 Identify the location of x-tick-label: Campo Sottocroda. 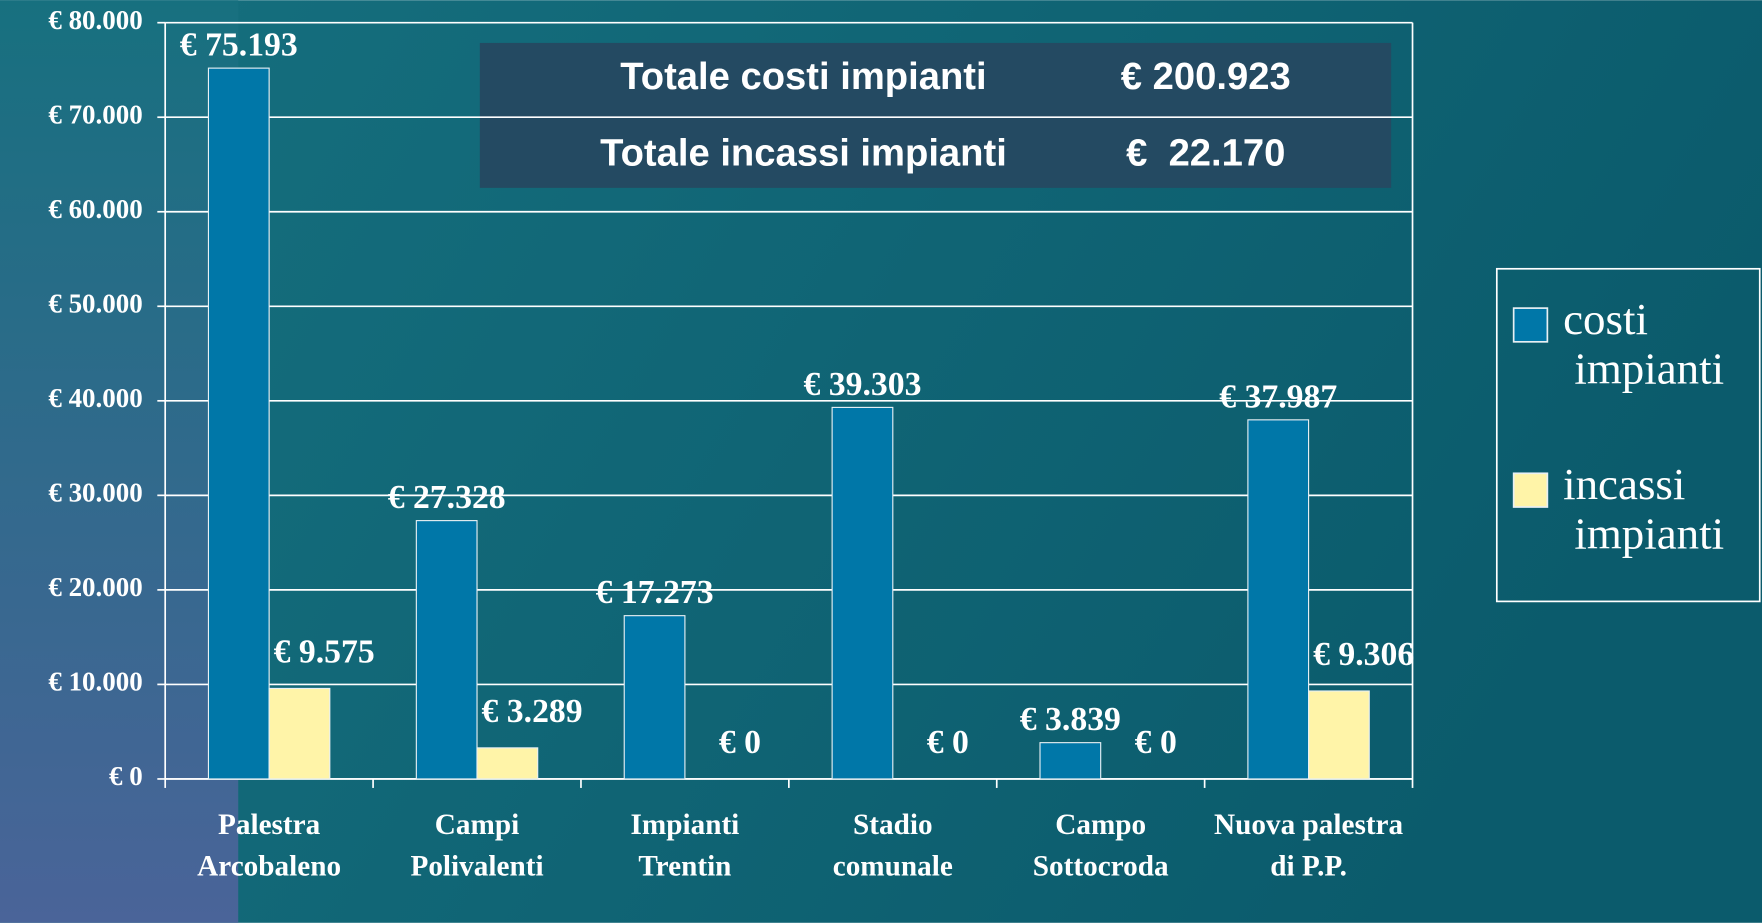
(1100, 845).